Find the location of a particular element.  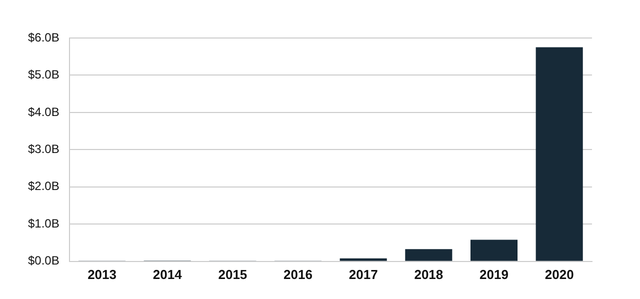

x-tick-label: 2013 is located at coordinates (102, 274).